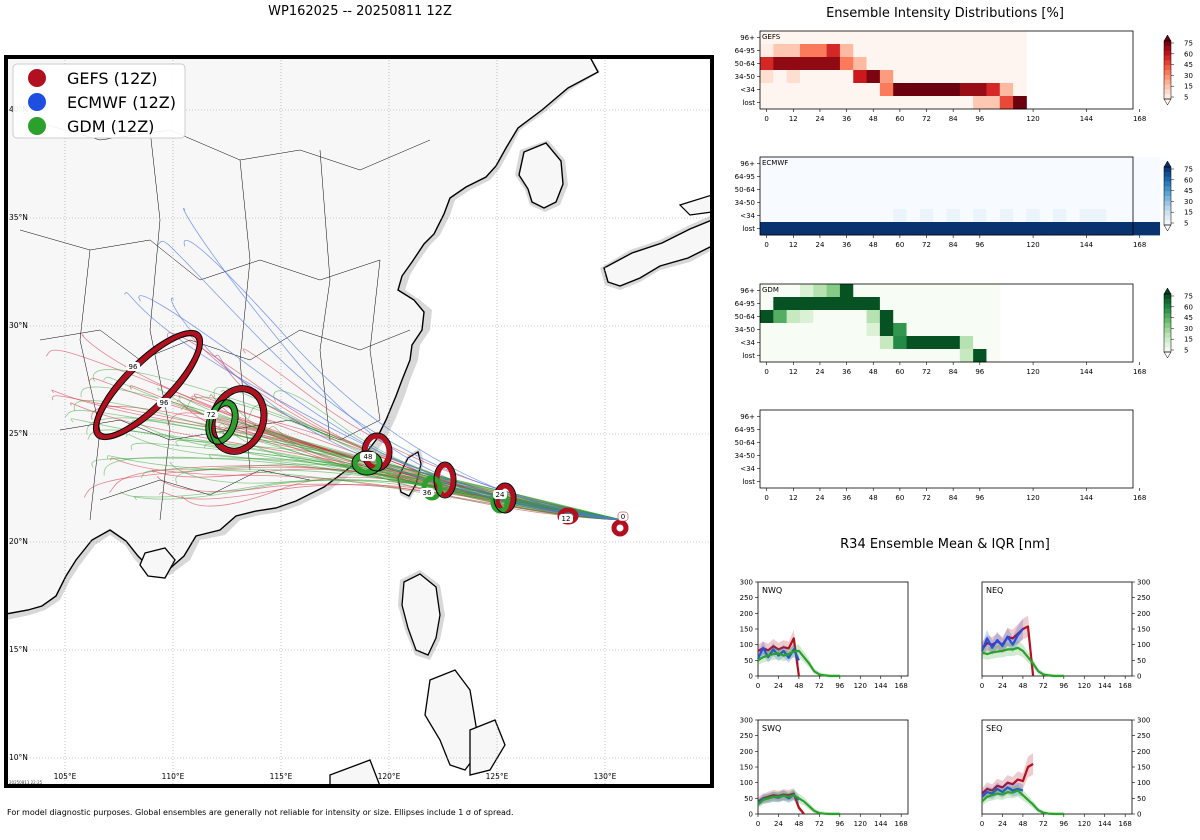  What do you see at coordinates (1065, 773) in the screenshot?
I see `r34-panel-seq: SEQ 0 50 100 150 200 250 300 0 24 48 72 96 120 144 168` at bounding box center [1065, 773].